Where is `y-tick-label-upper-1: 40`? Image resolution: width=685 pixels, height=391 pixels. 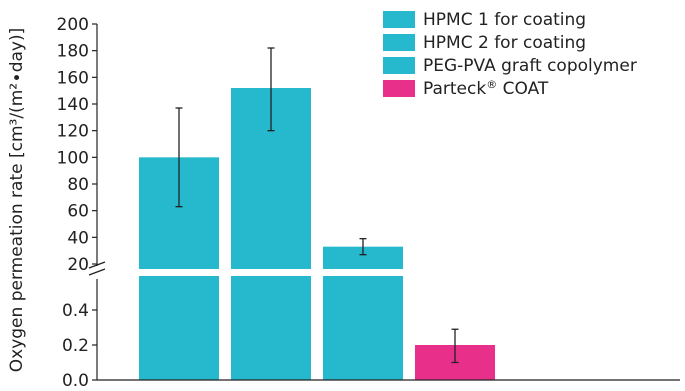
y-tick-label-upper-1: 40 is located at coordinates (78, 238).